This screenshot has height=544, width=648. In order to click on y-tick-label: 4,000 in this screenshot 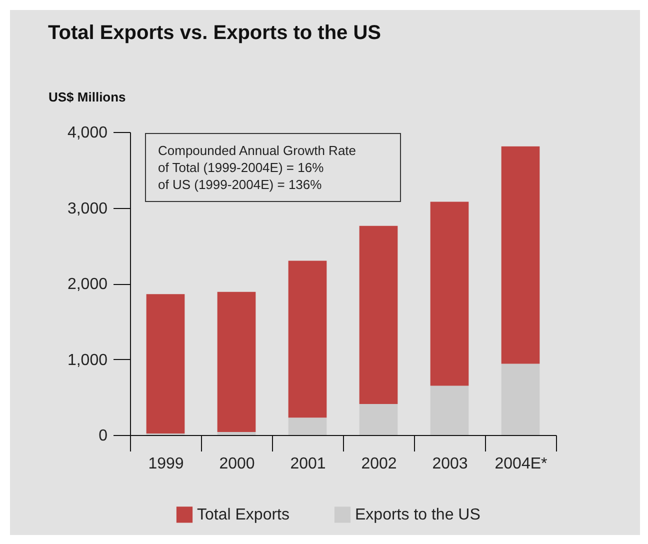, I will do `click(87, 133)`.